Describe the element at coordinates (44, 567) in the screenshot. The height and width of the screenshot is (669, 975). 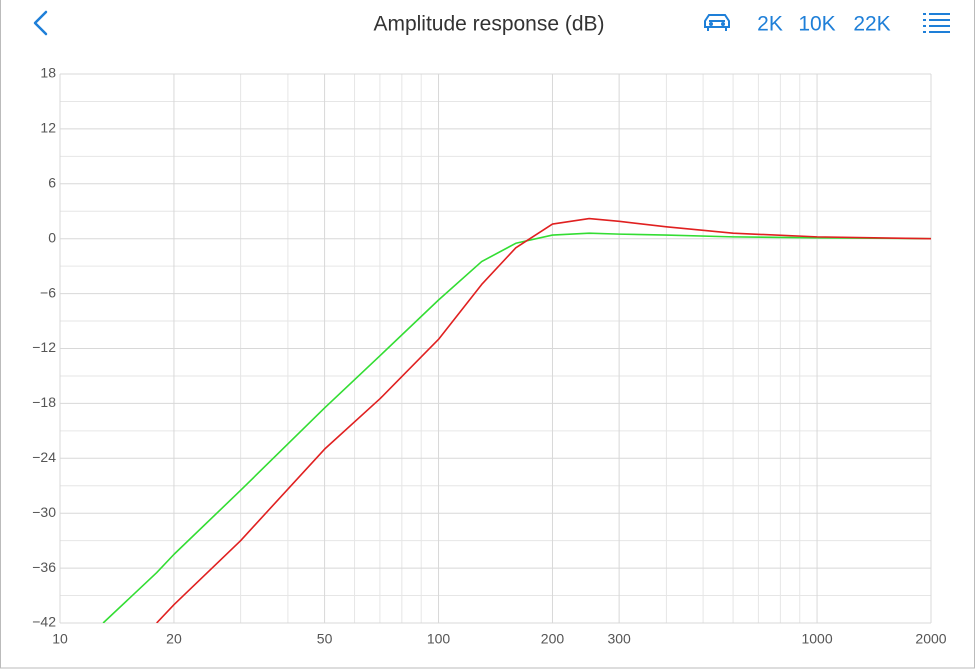
I see `y-tick-label: −36` at that location.